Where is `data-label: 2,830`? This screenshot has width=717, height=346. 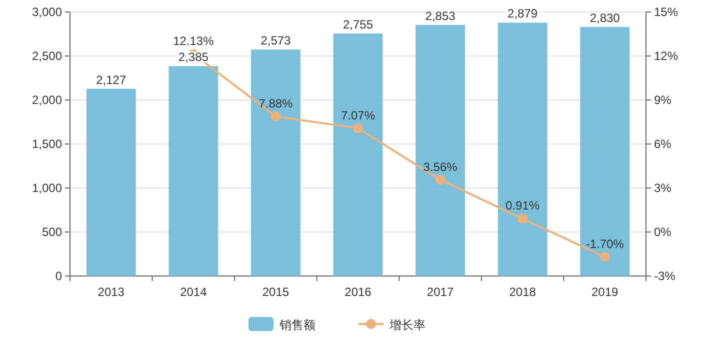
data-label: 2,830 is located at coordinates (605, 17).